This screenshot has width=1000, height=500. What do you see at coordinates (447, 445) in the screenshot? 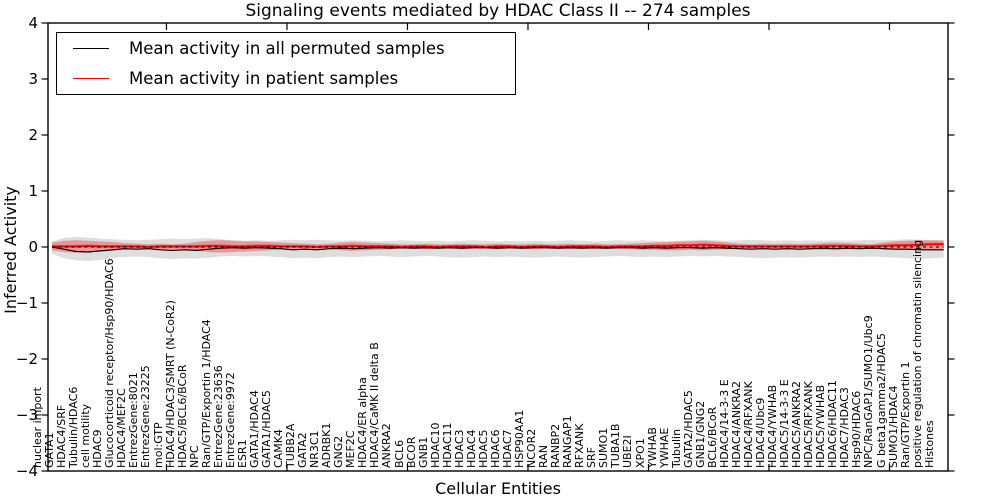
I see `x-category-label: HDAC11` at bounding box center [447, 445].